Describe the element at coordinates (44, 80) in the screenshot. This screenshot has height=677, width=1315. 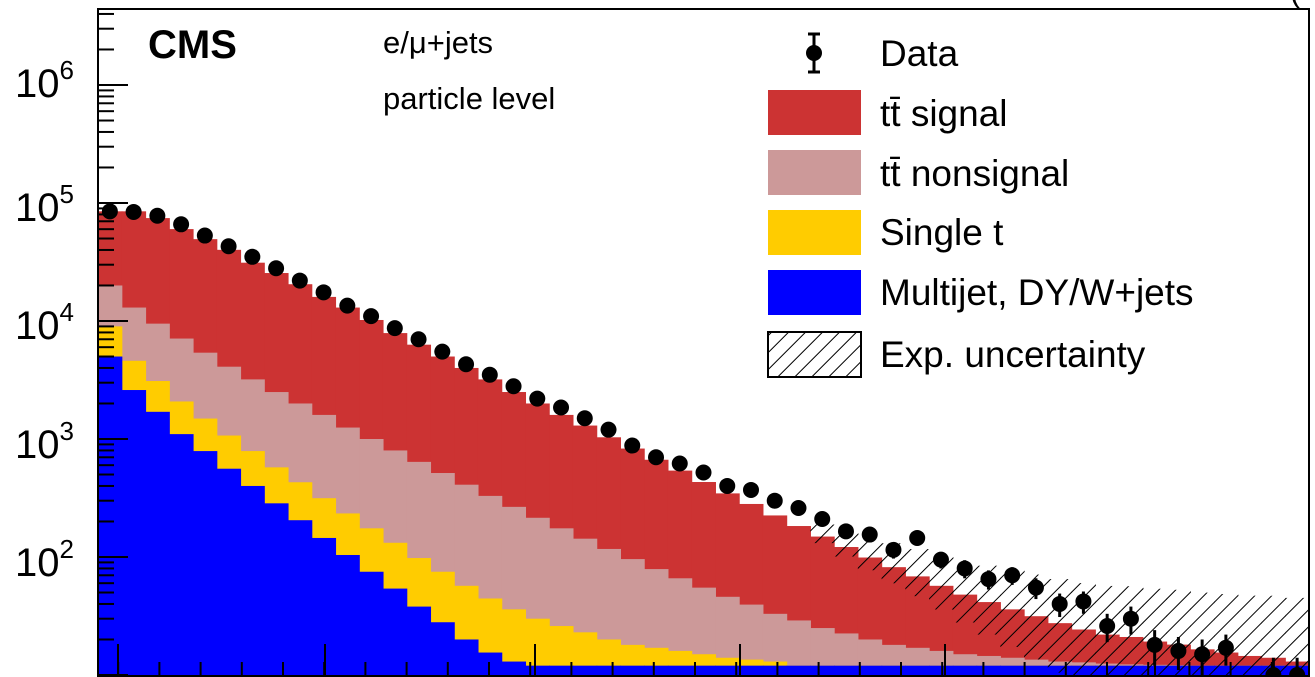
I see `ytick-label-1e6: 10⁶` at that location.